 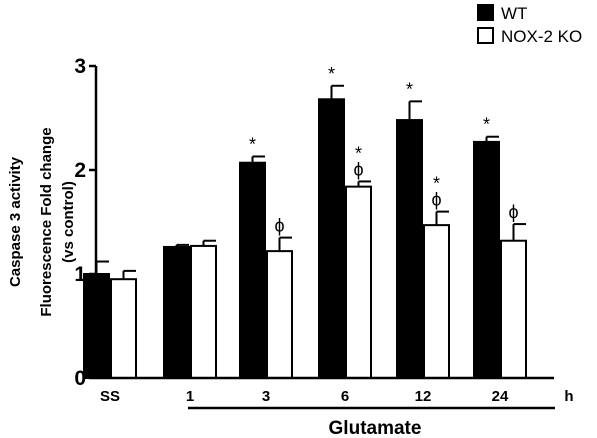 I want to click on y-tick-label: 2, so click(x=80, y=170).